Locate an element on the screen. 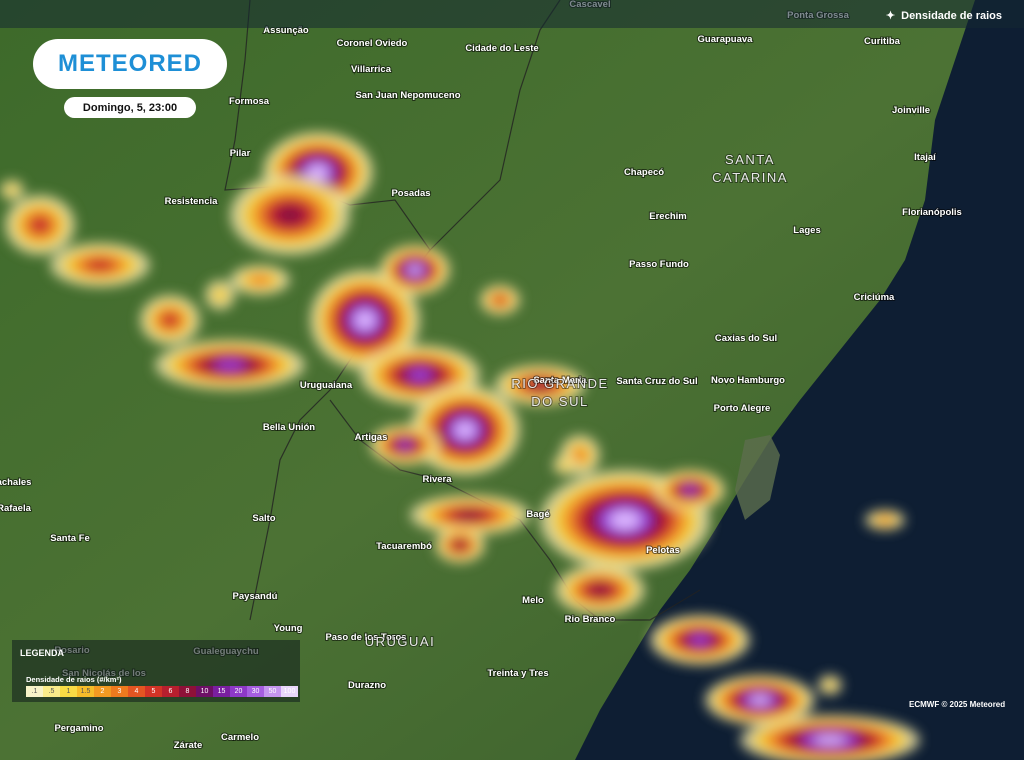 This screenshot has height=760, width=1024. place-label: Passo Fundo is located at coordinates (659, 264).